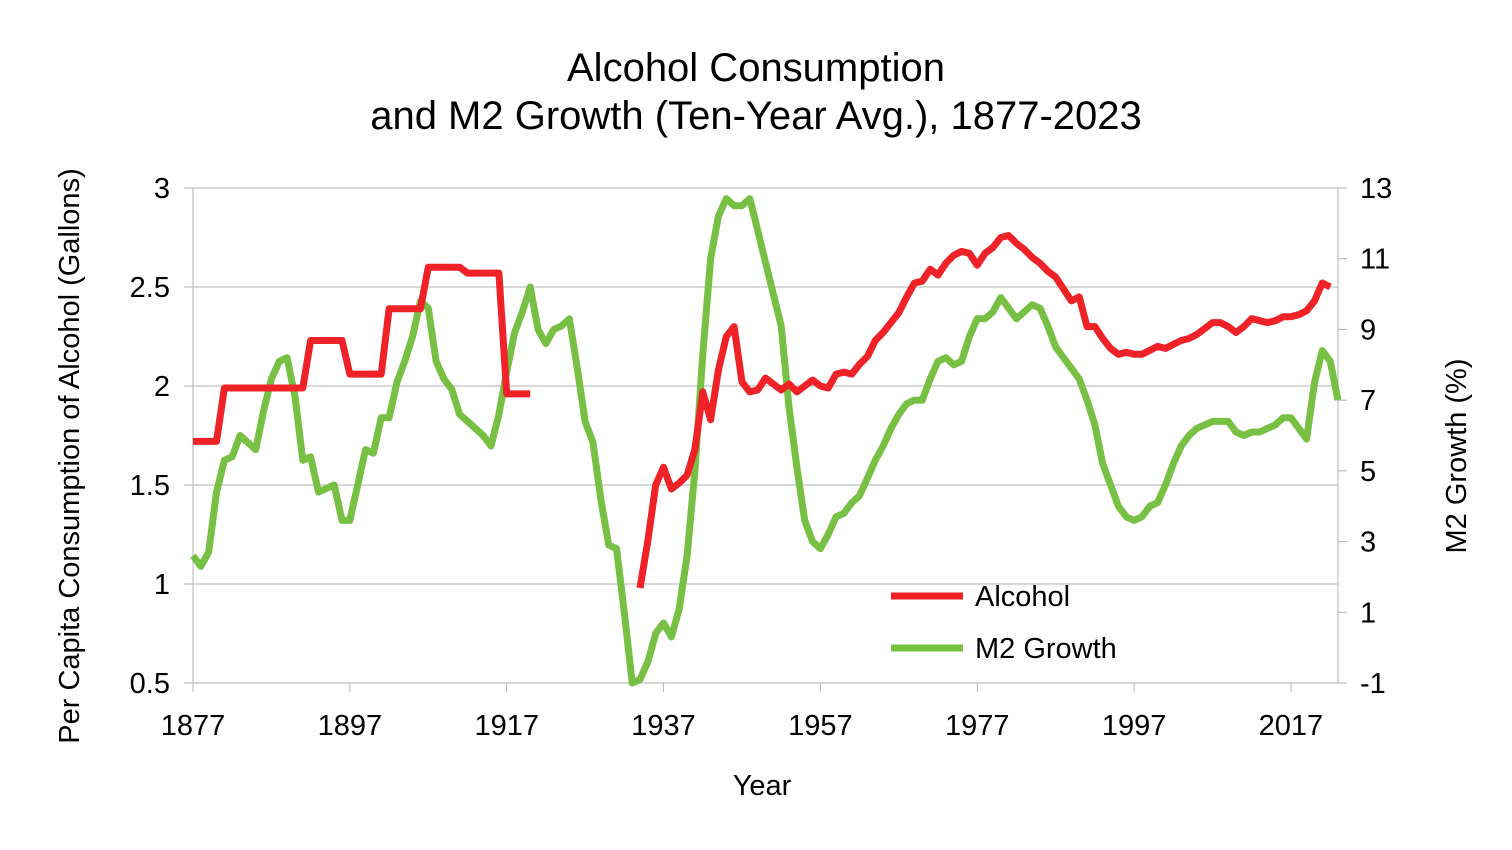 The height and width of the screenshot is (850, 1512). I want to click on y-left-tick-label-2.5: 2.5, so click(150, 288).